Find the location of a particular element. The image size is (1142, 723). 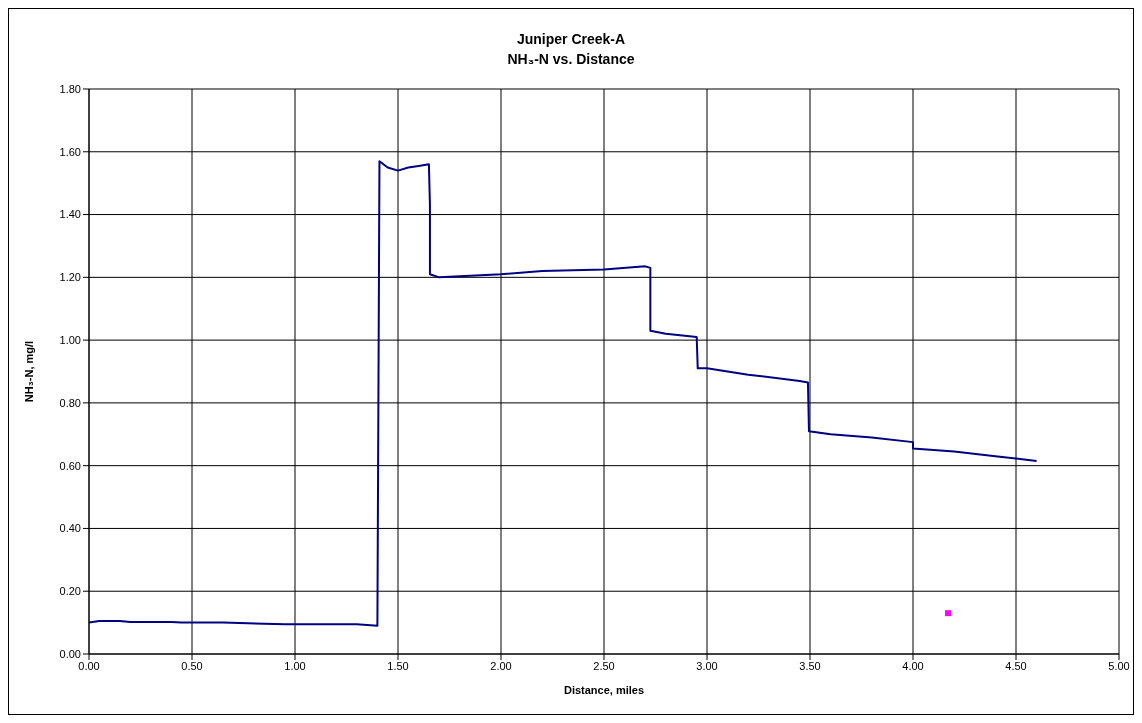

y-tick-label: 1.80 is located at coordinates (70, 88).